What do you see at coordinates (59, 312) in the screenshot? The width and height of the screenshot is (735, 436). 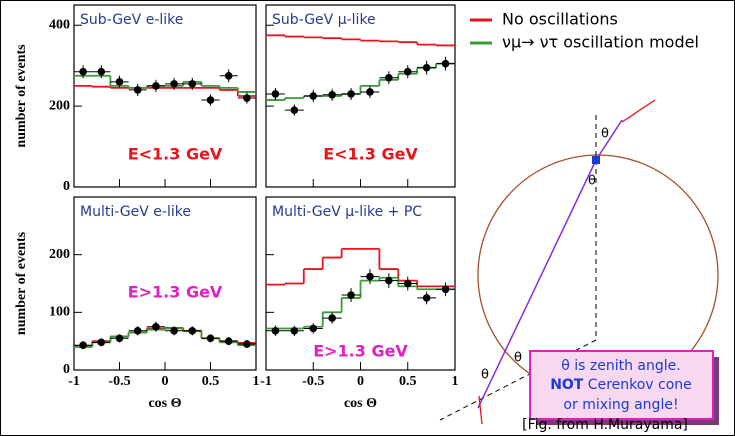 I see `y-tick-label: 100` at bounding box center [59, 312].